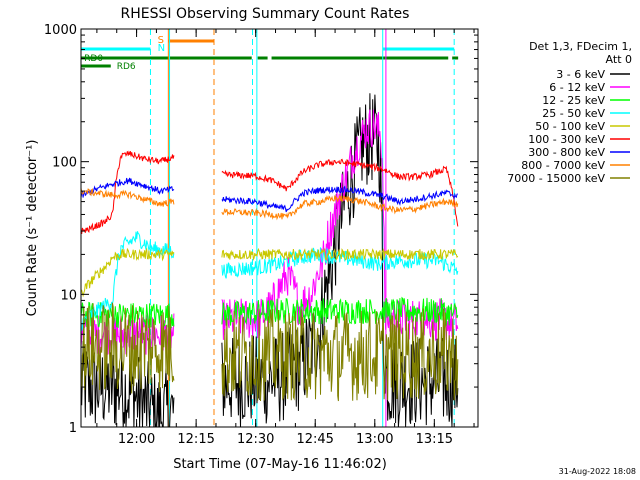 This screenshot has height=480, width=640. Describe the element at coordinates (434, 439) in the screenshot. I see `x-tick-label-5: 13:15` at that location.